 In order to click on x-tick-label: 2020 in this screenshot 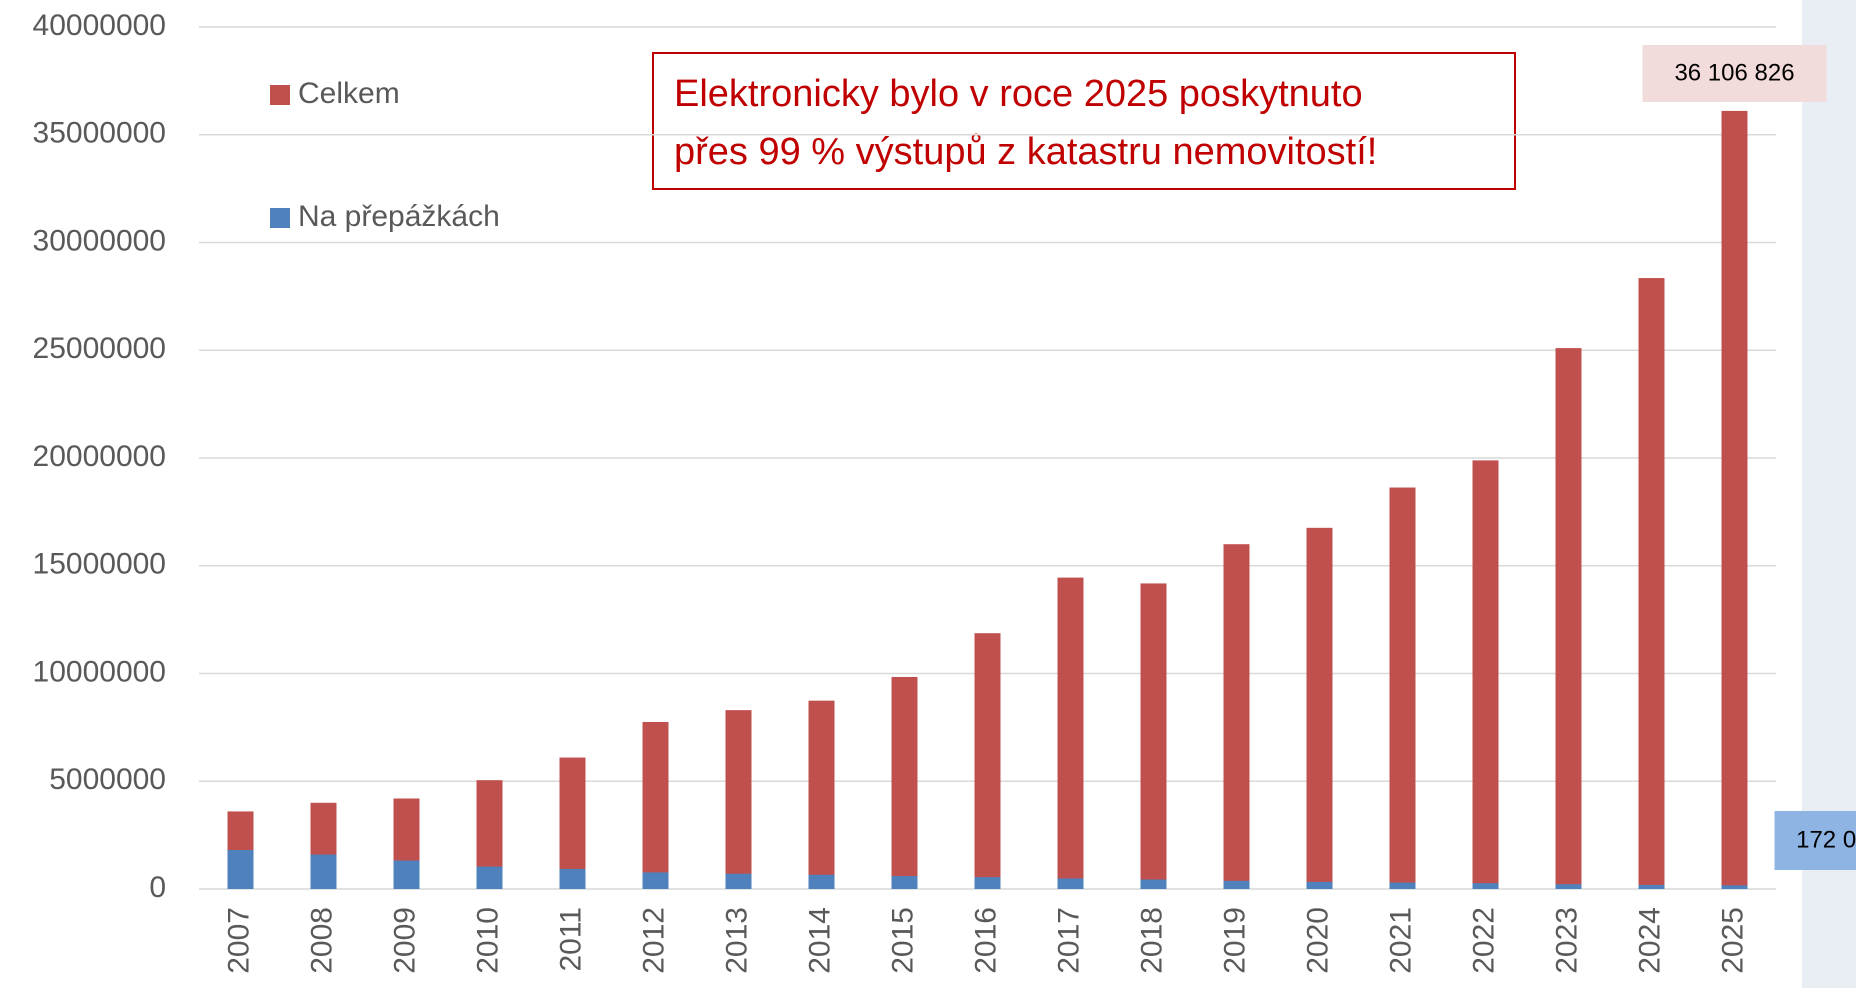, I will do `click(1317, 940)`.